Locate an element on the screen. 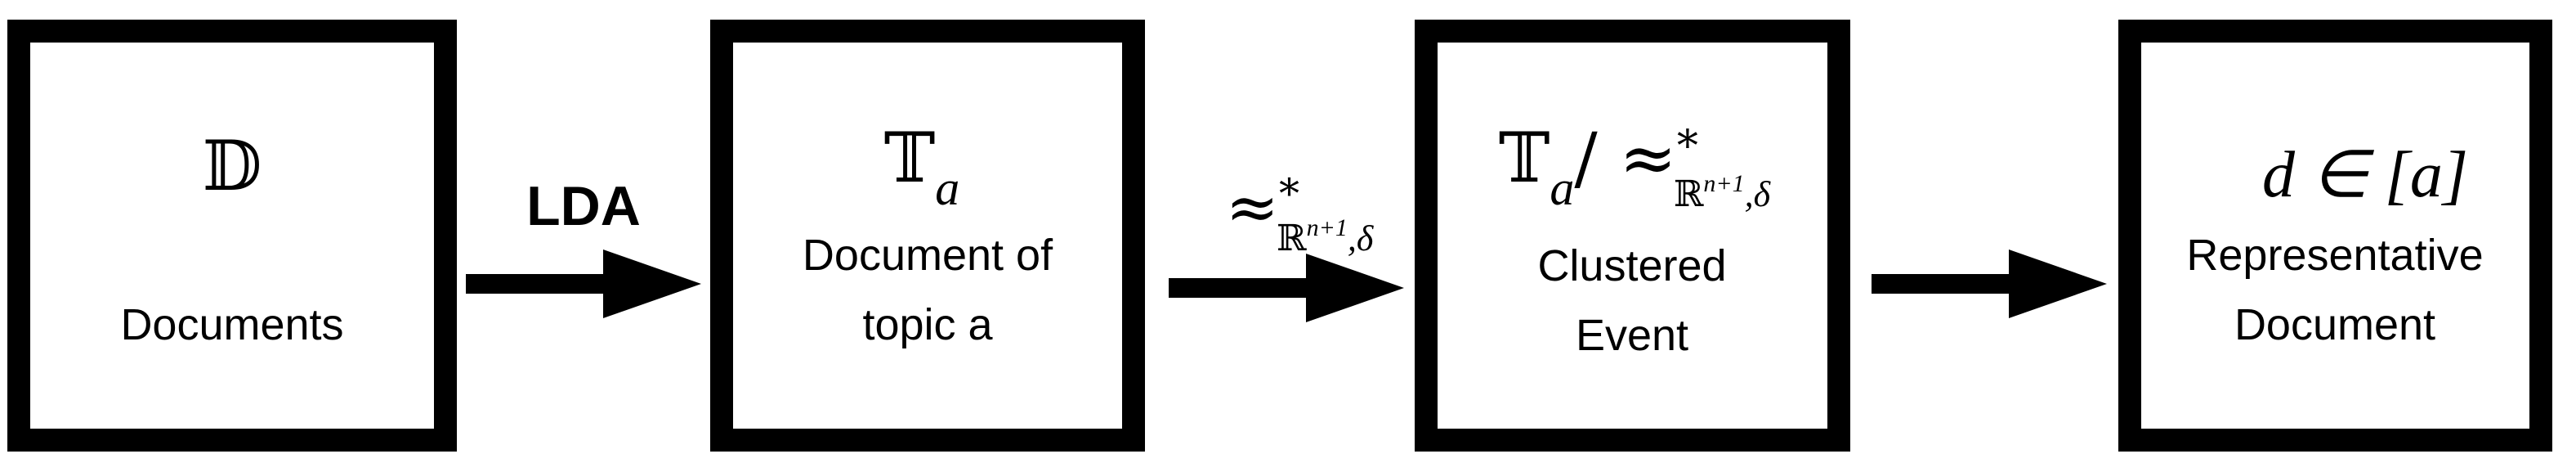  node-clustered-relation: / ≈ is located at coordinates (1625, 158).